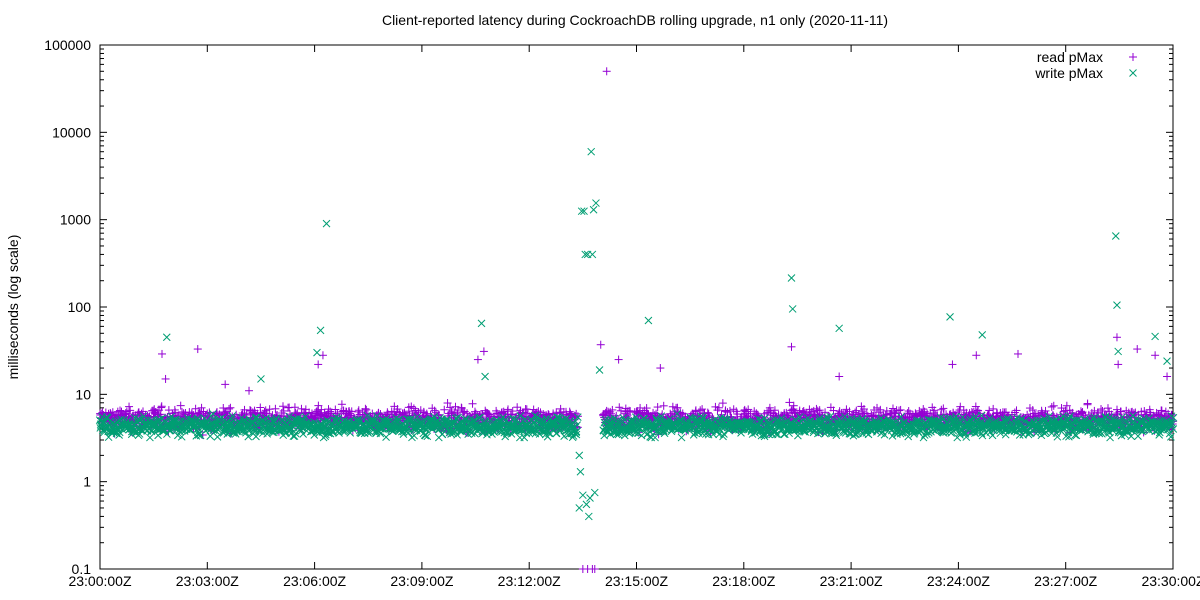 The width and height of the screenshot is (1200, 600). Describe the element at coordinates (958, 581) in the screenshot. I see `x-tick-label: 23:24:00Z` at that location.